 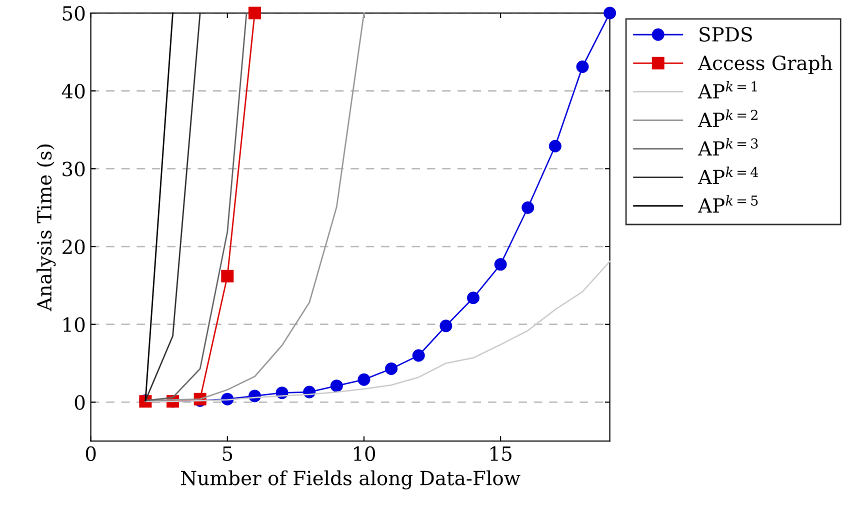 I want to click on legend-label: AP$^{k=4}$, so click(x=728, y=175).